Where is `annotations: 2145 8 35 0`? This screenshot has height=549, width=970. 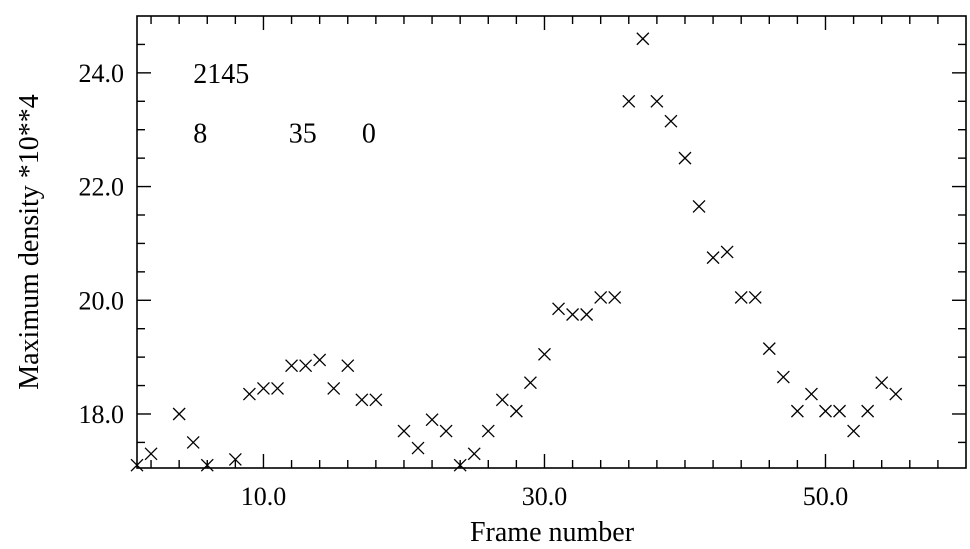
annotations: 2145 8 35 0 is located at coordinates (284, 104).